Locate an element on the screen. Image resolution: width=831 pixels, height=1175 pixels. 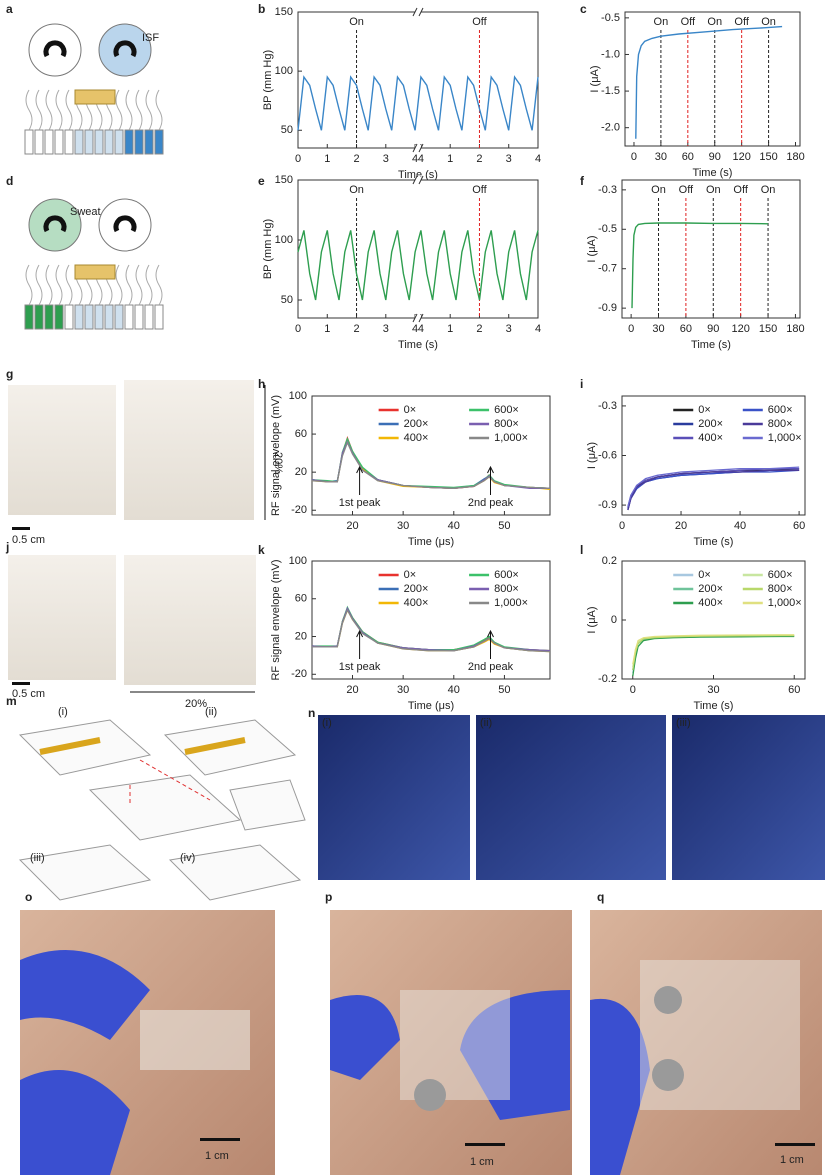
y-tick-label: -1.0 is located at coordinates (610, 54).